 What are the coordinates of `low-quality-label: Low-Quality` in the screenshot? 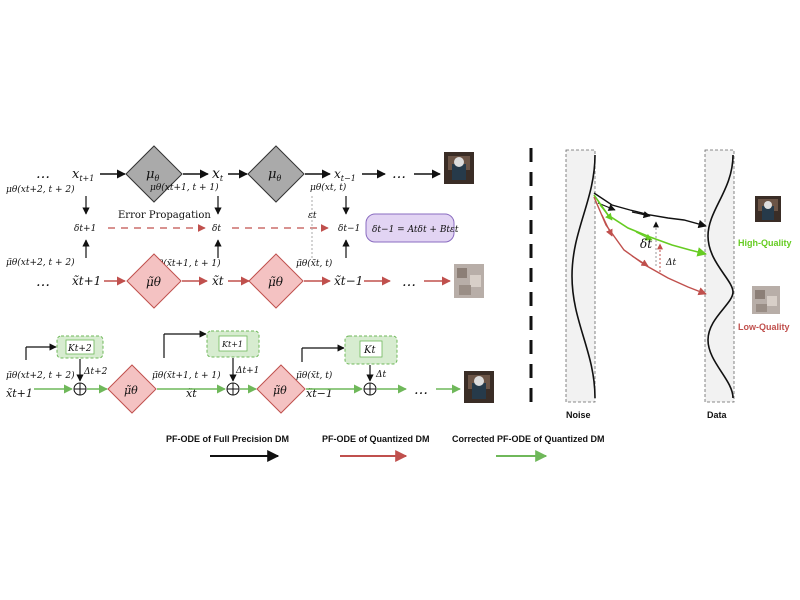 It's located at (764, 327).